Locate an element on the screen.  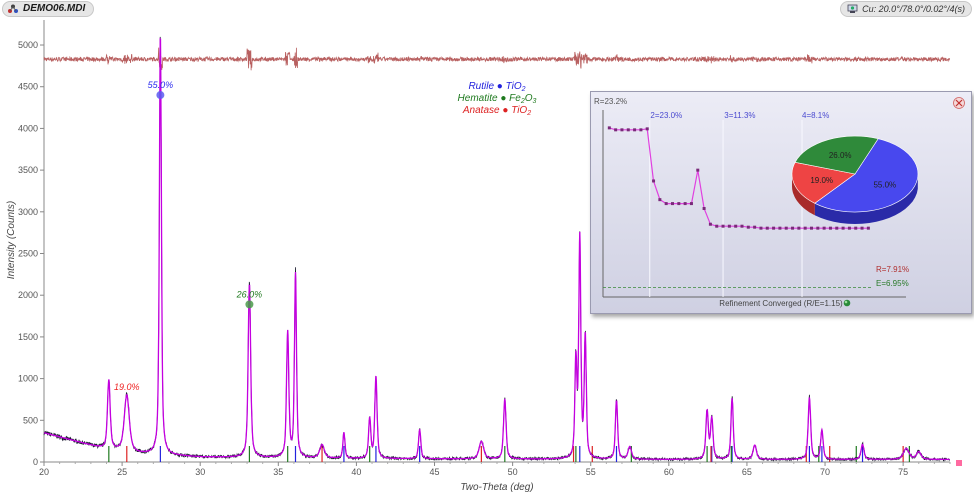
x-tick-label: 55 is located at coordinates (591, 472).